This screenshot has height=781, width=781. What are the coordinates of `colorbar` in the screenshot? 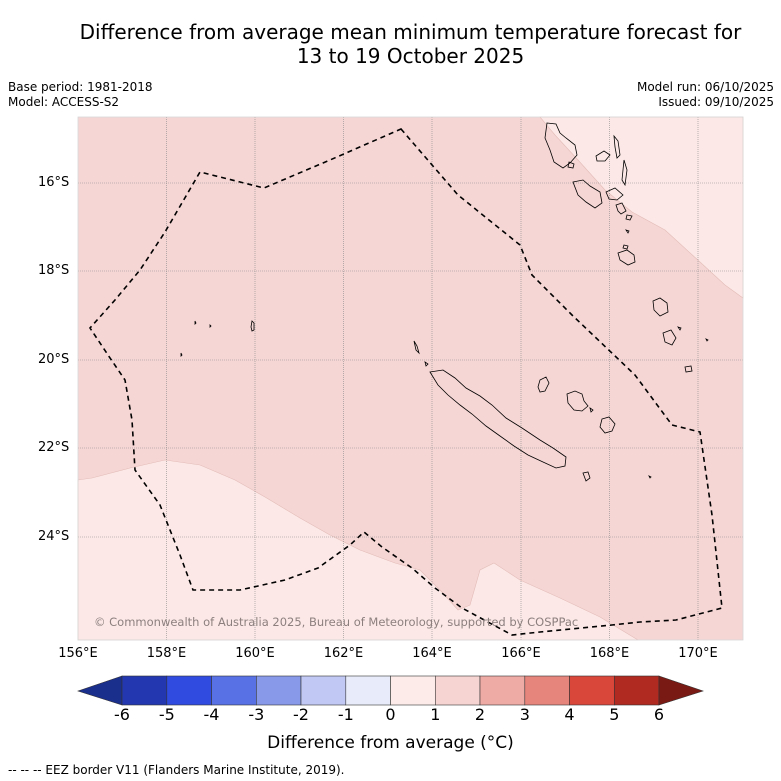 It's located at (390, 690).